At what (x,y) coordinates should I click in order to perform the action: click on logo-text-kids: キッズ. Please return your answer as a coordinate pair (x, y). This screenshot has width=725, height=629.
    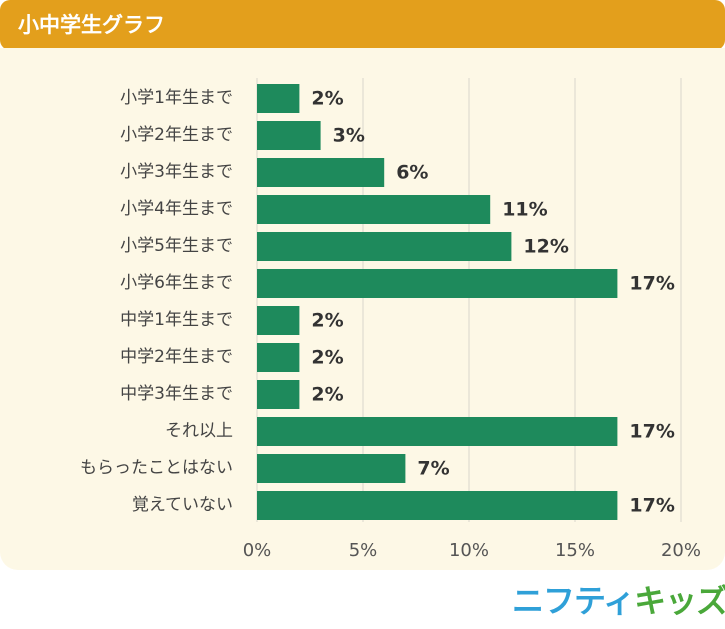
    Looking at the image, I should click on (679, 601).